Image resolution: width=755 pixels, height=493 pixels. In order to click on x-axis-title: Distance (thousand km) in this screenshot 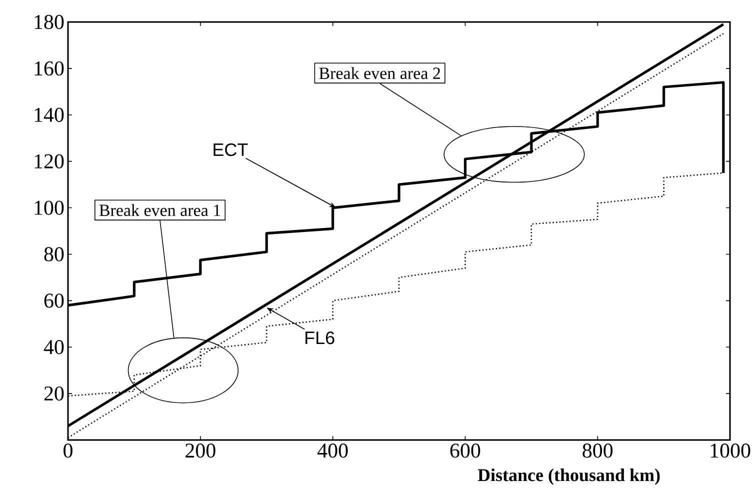, I will do `click(569, 476)`.